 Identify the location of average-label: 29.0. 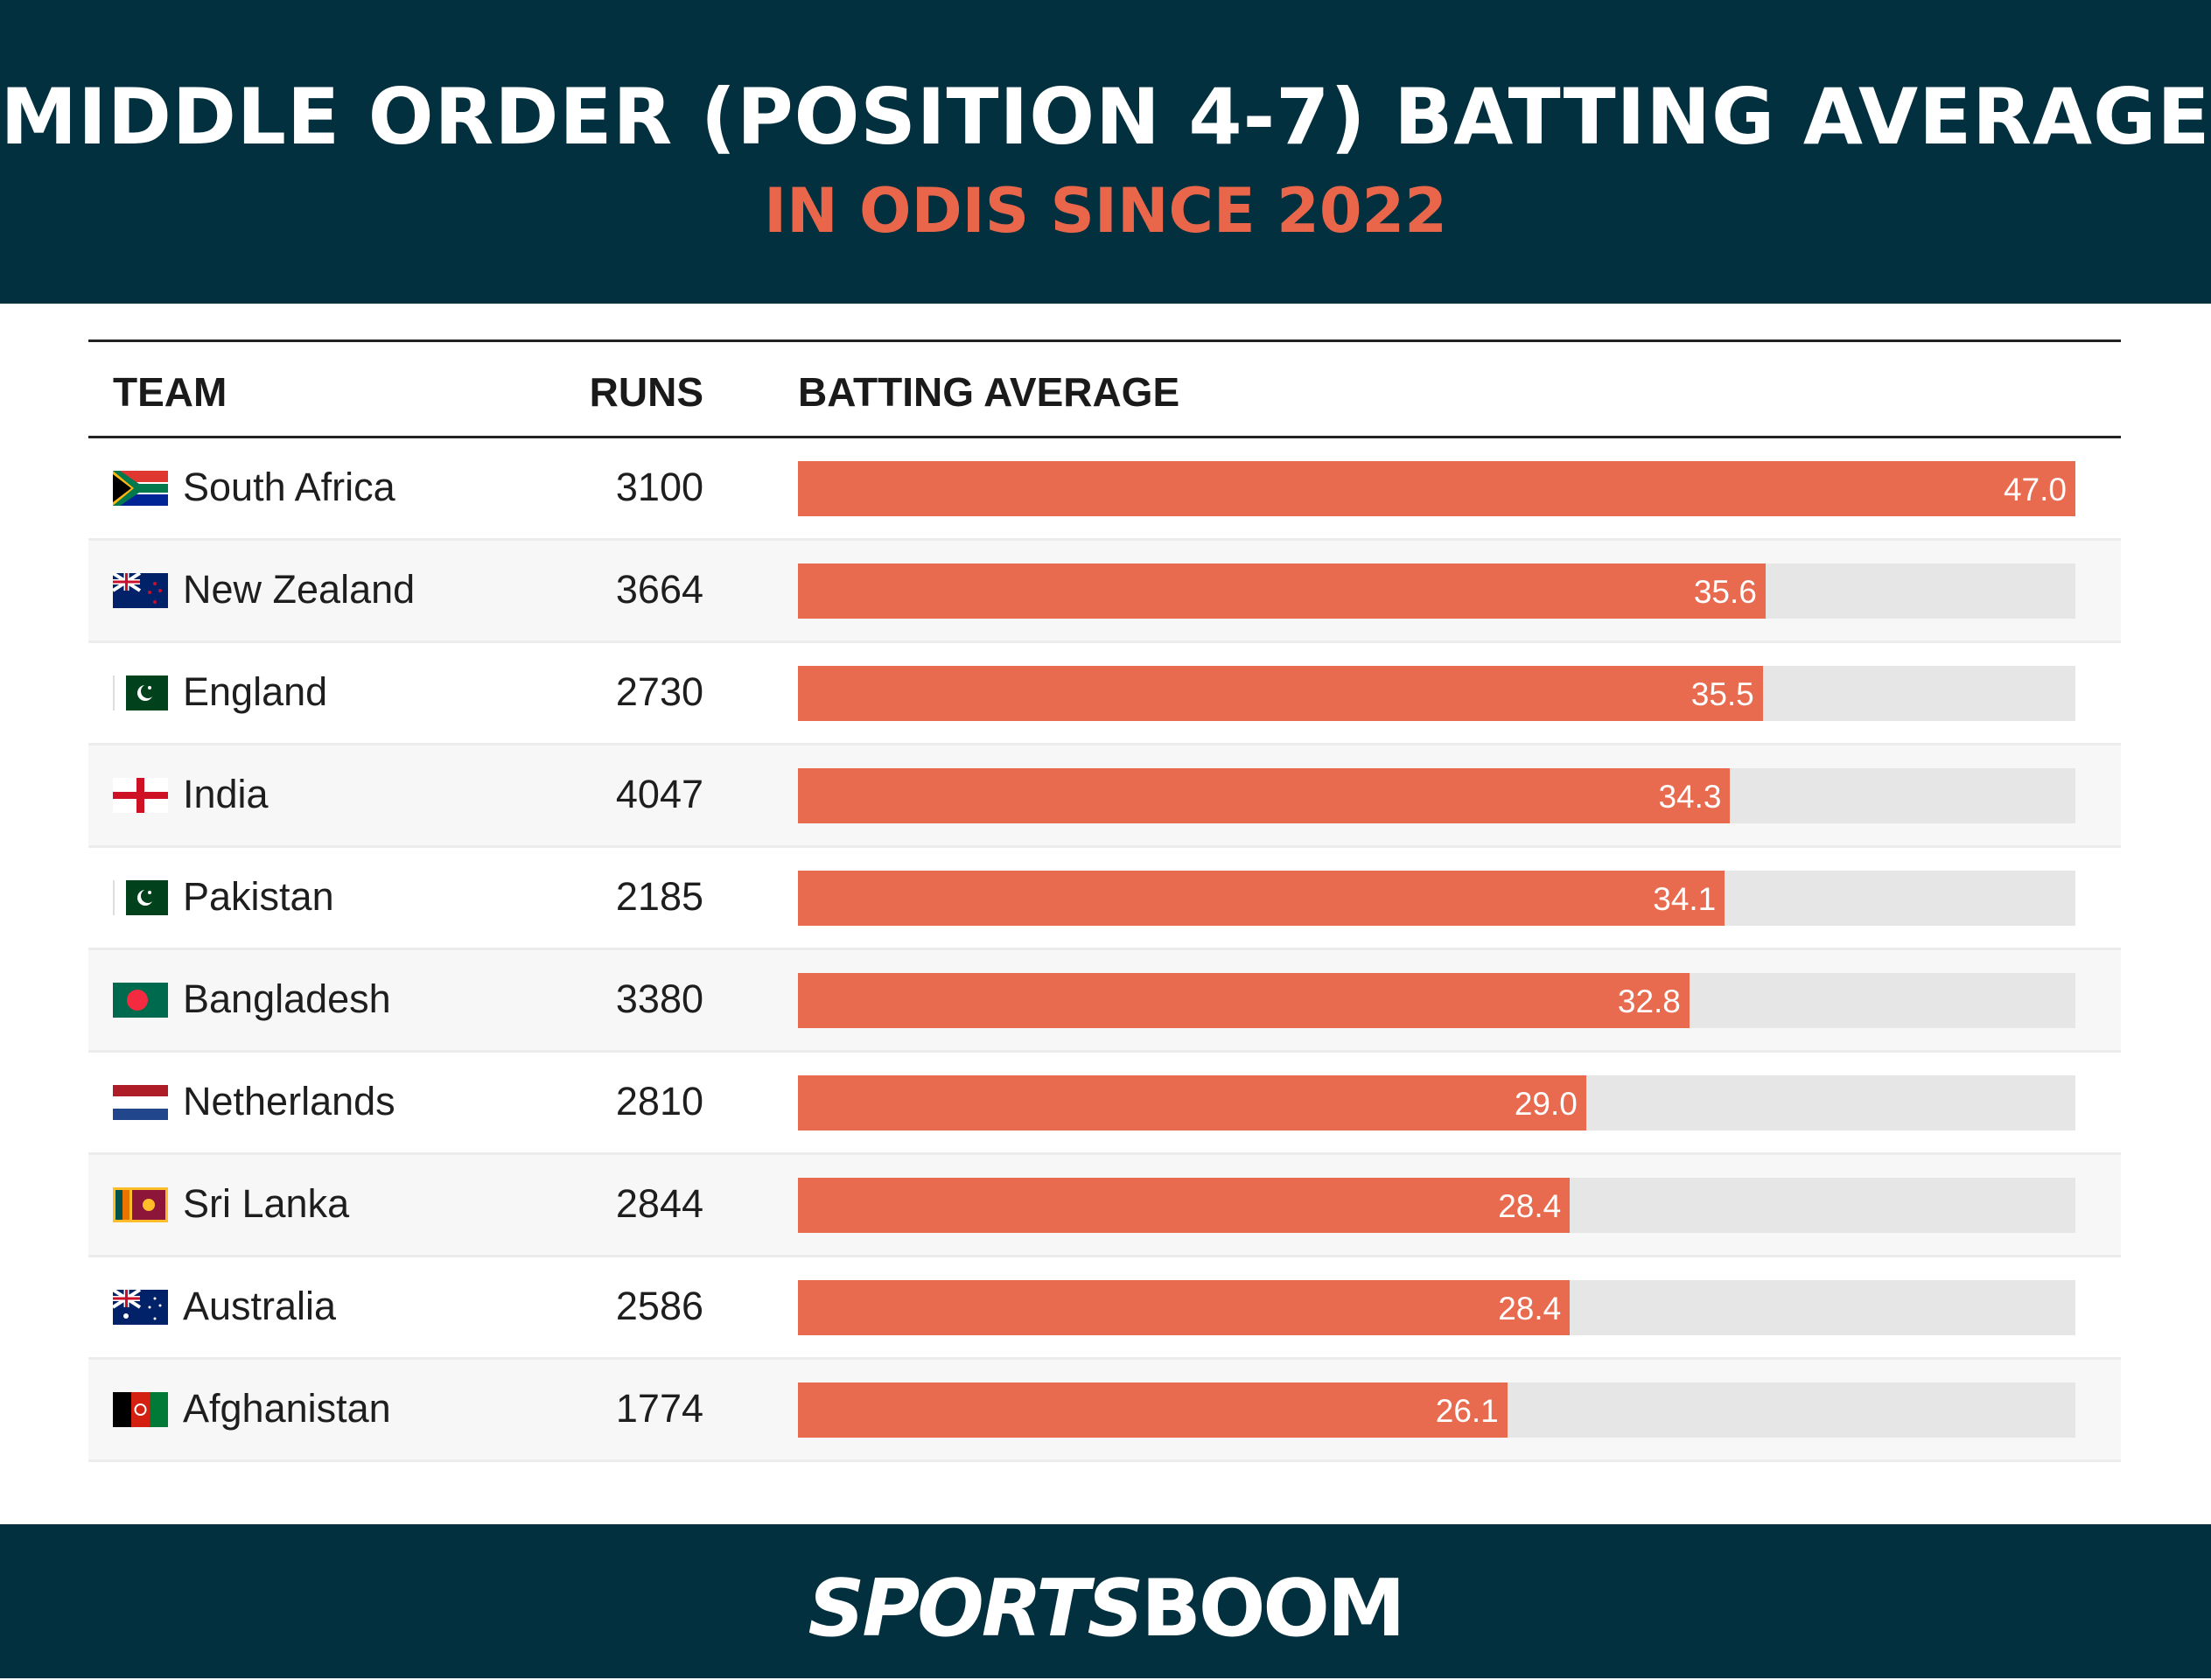
(1546, 1104).